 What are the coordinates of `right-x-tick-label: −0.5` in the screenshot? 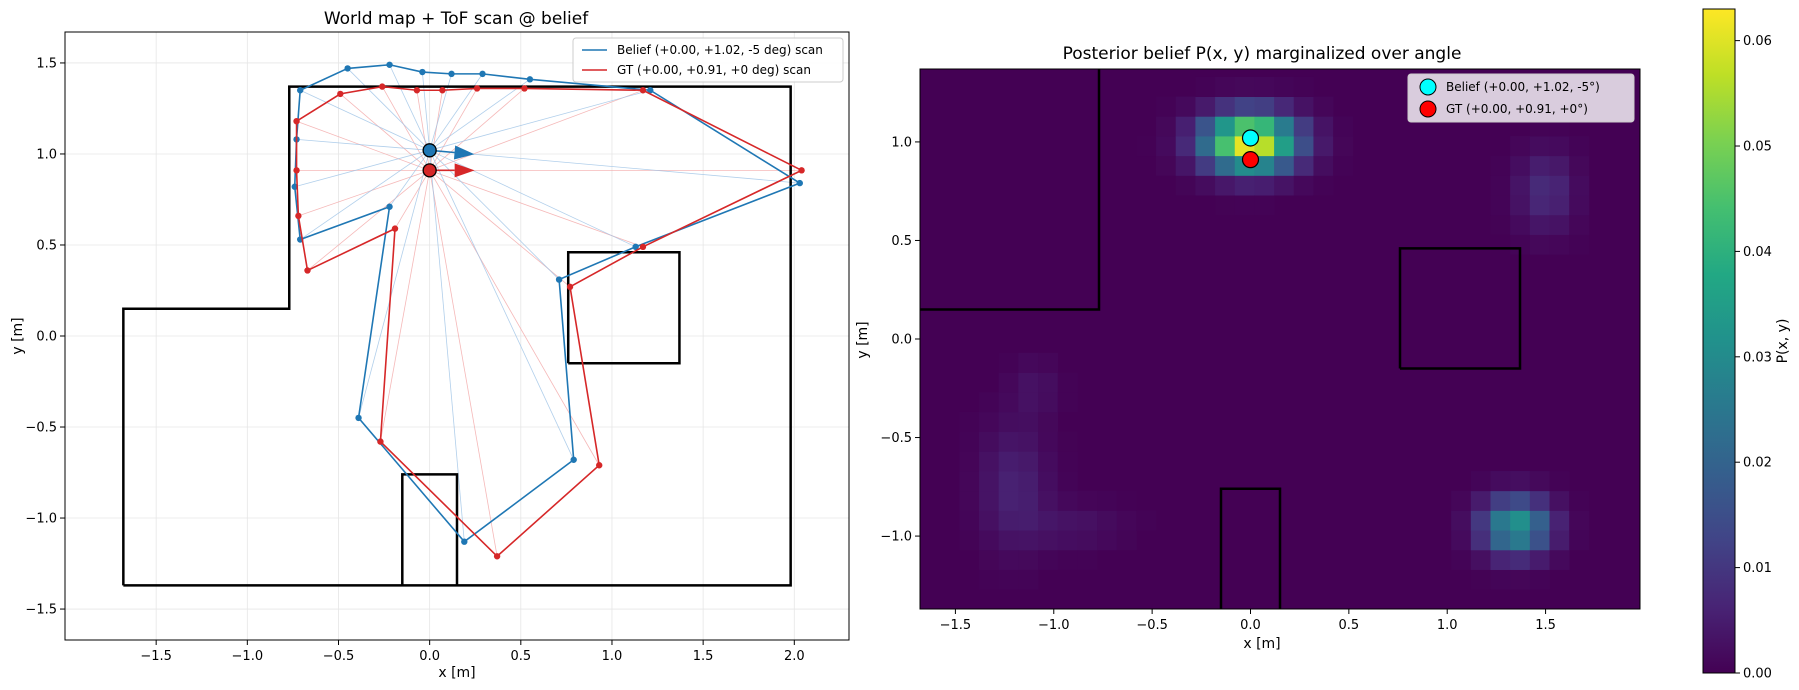 It's located at (1152, 625).